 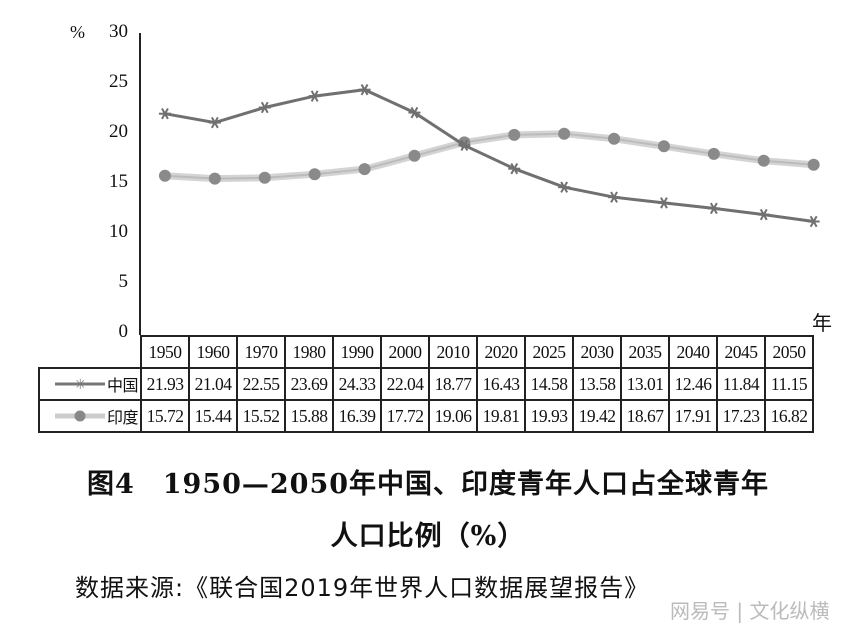 What do you see at coordinates (118, 31) in the screenshot?
I see `y-tick-label: 30` at bounding box center [118, 31].